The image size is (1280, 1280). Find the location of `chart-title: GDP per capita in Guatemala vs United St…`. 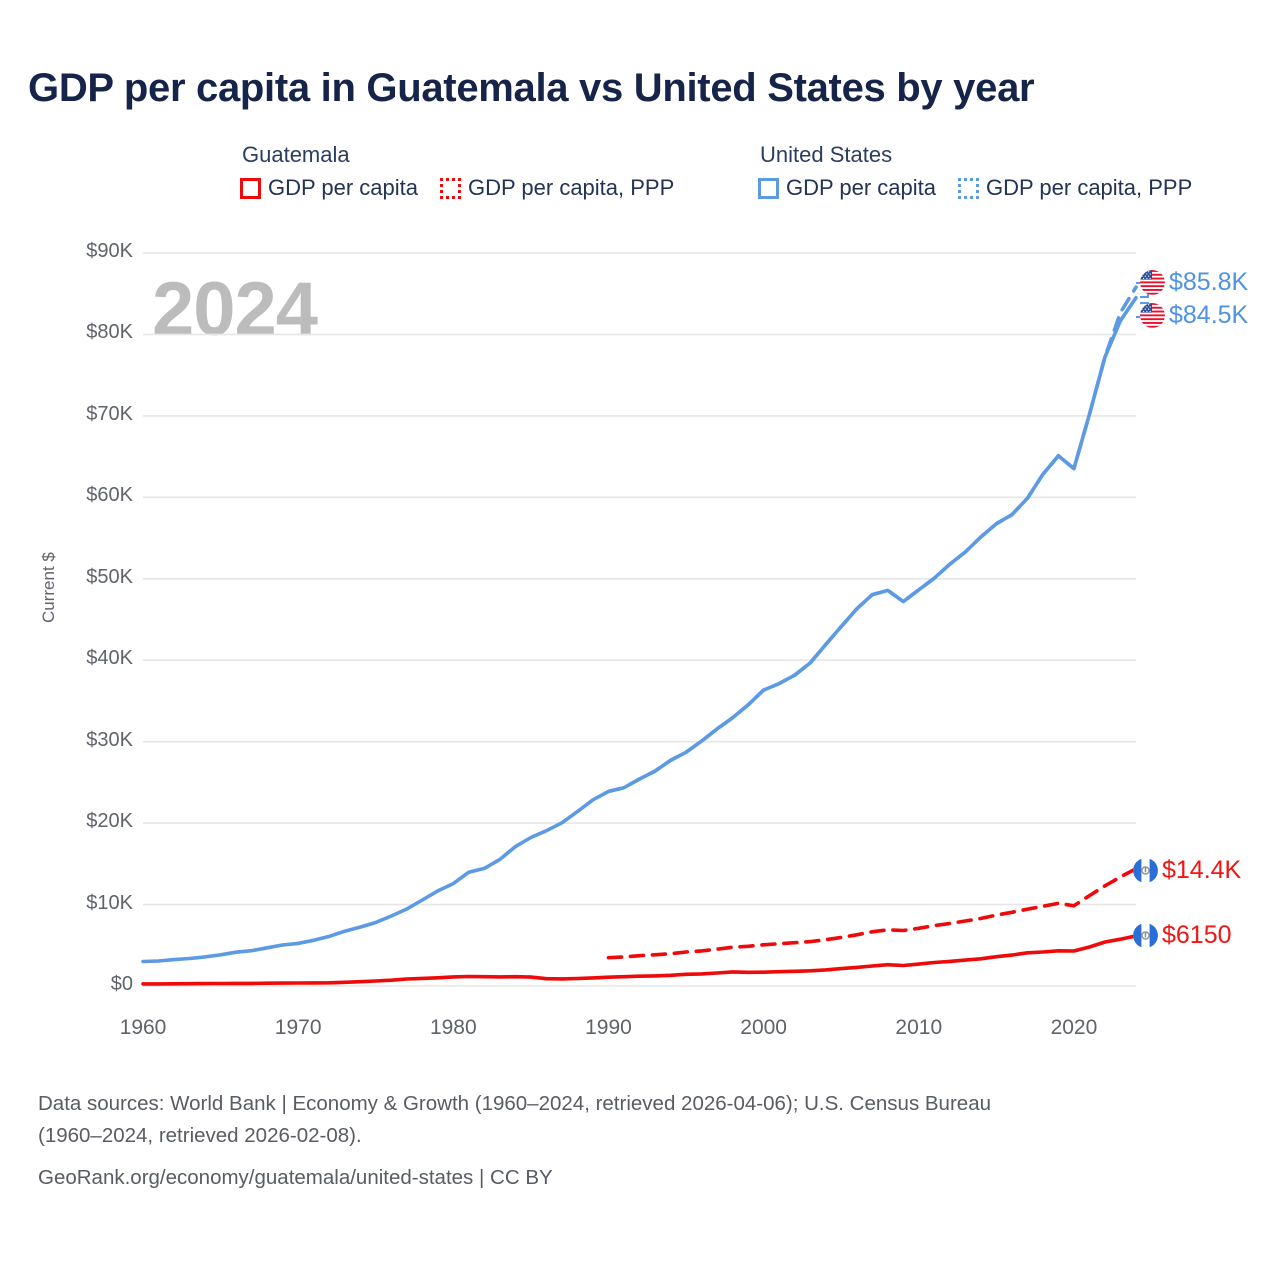

chart-title: GDP per capita in Guatemala vs United St… is located at coordinates (531, 88).